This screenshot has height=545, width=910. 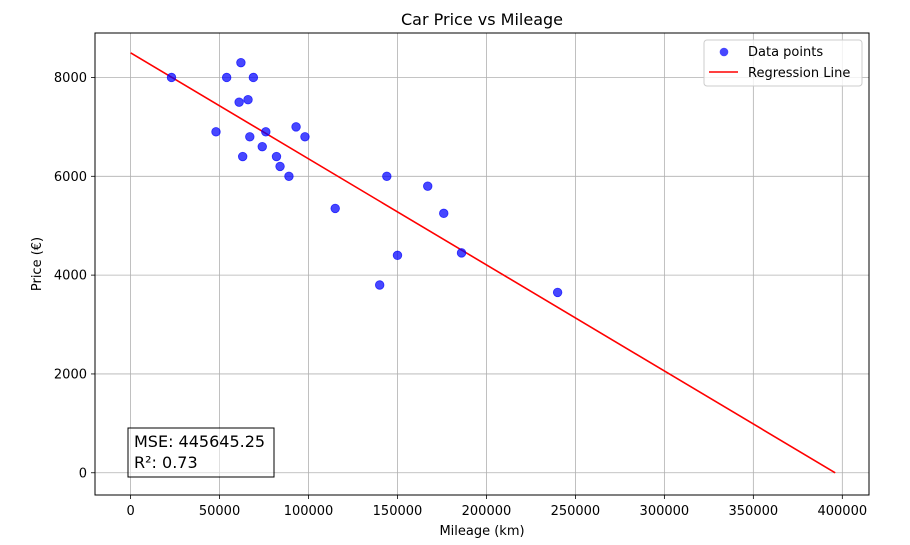 What do you see at coordinates (842, 511) in the screenshot?
I see `x-tick-label: 400000` at bounding box center [842, 511].